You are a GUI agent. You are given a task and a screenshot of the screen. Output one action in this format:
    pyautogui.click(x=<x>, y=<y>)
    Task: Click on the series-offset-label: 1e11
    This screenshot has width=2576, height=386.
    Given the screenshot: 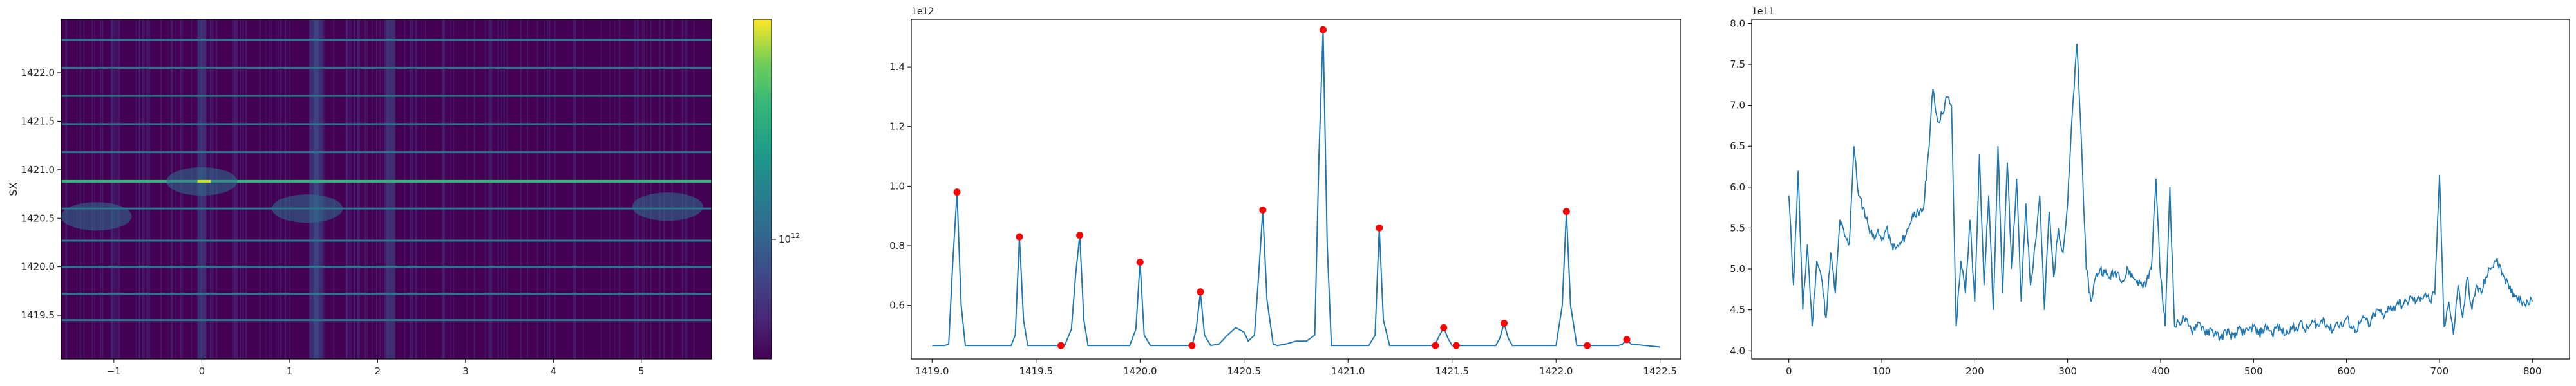 What is the action you would take?
    pyautogui.click(x=1763, y=11)
    